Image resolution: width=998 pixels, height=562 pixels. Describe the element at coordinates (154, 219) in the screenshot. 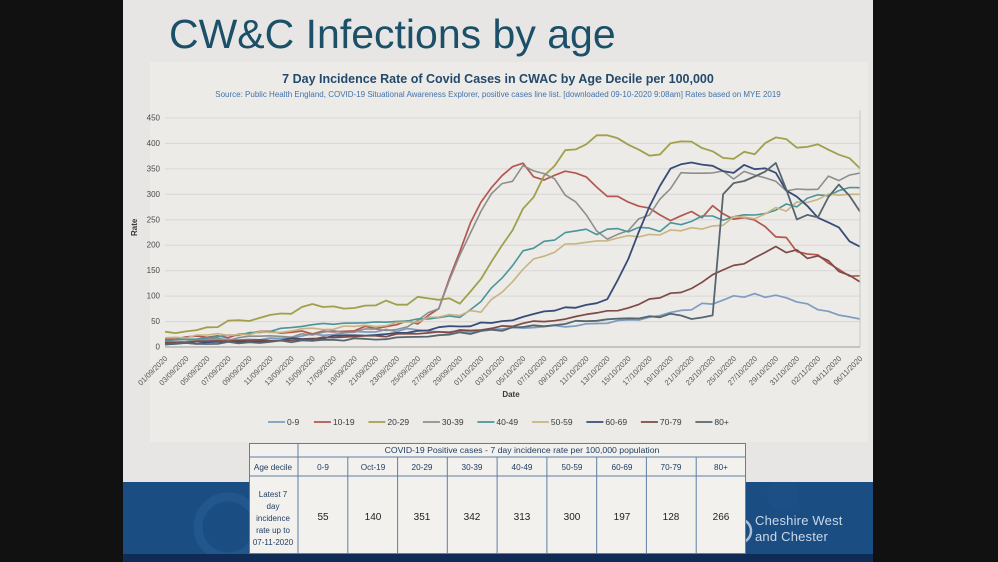

I see `svg-text: 250` at that location.